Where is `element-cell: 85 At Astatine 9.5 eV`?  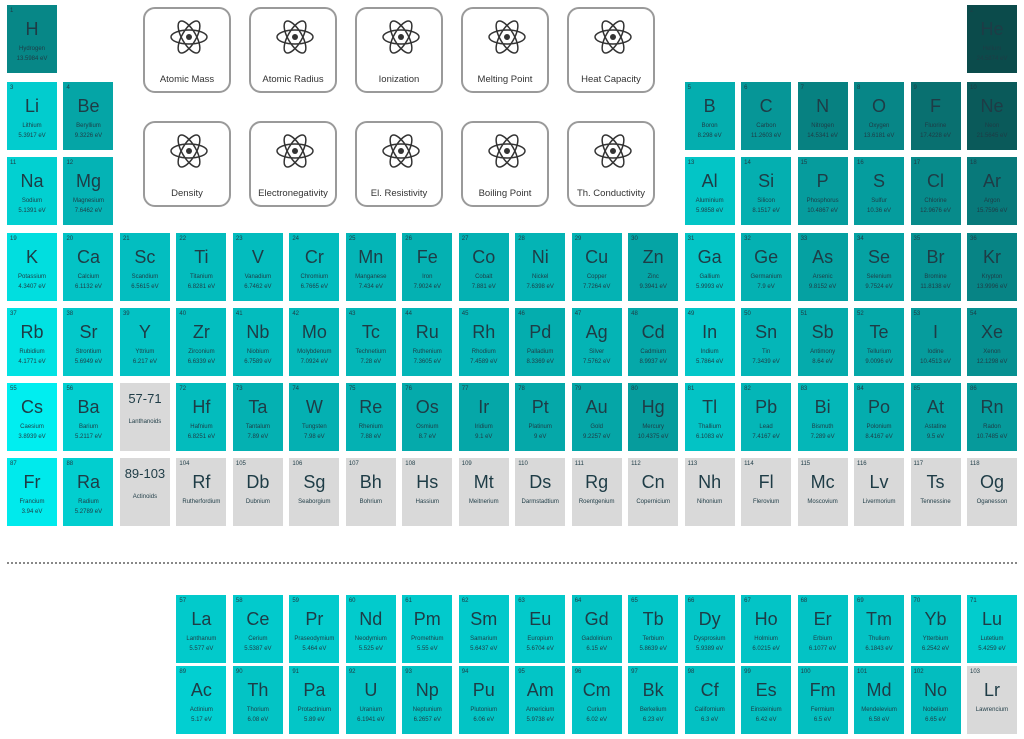
element-cell: 85 At Astatine 9.5 eV is located at coordinates (935, 417).